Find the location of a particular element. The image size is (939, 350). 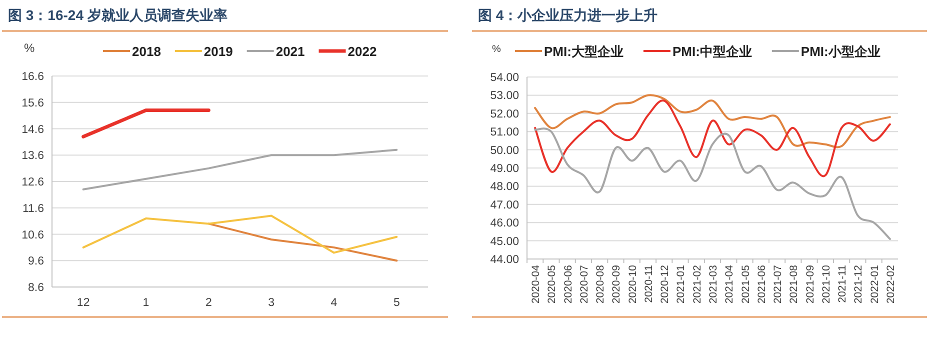

x-tick-label: 2021-11 is located at coordinates (842, 283).